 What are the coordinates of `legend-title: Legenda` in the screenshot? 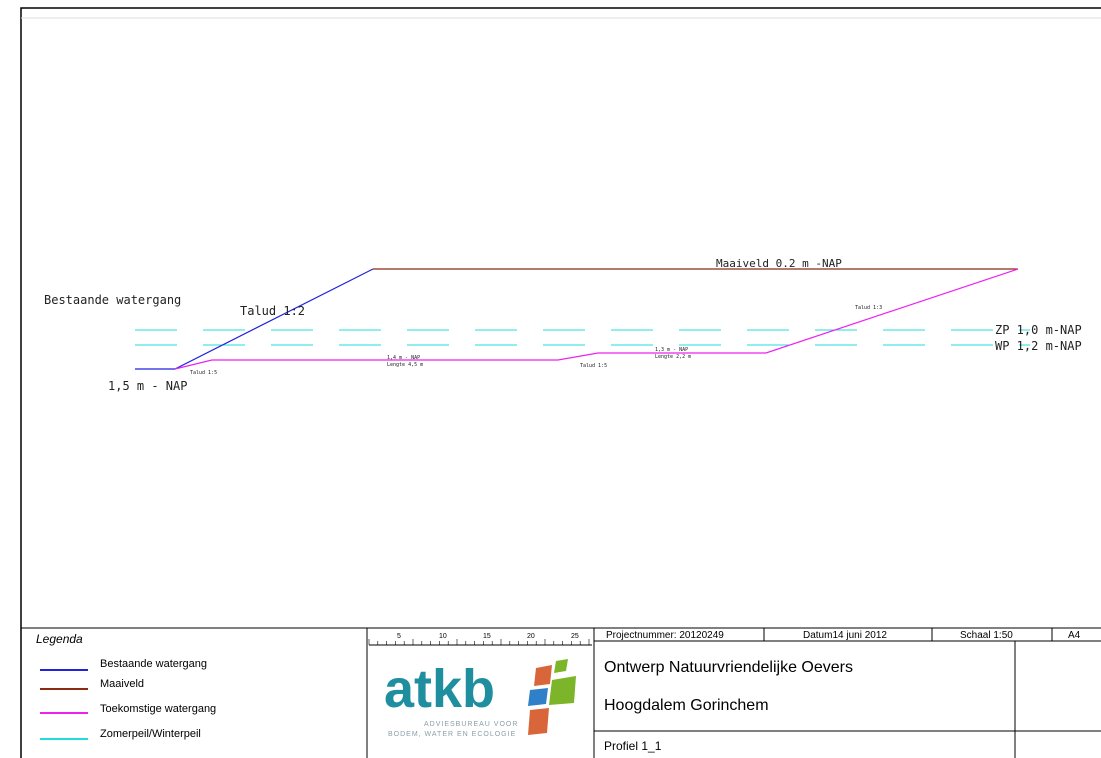 It's located at (59, 639).